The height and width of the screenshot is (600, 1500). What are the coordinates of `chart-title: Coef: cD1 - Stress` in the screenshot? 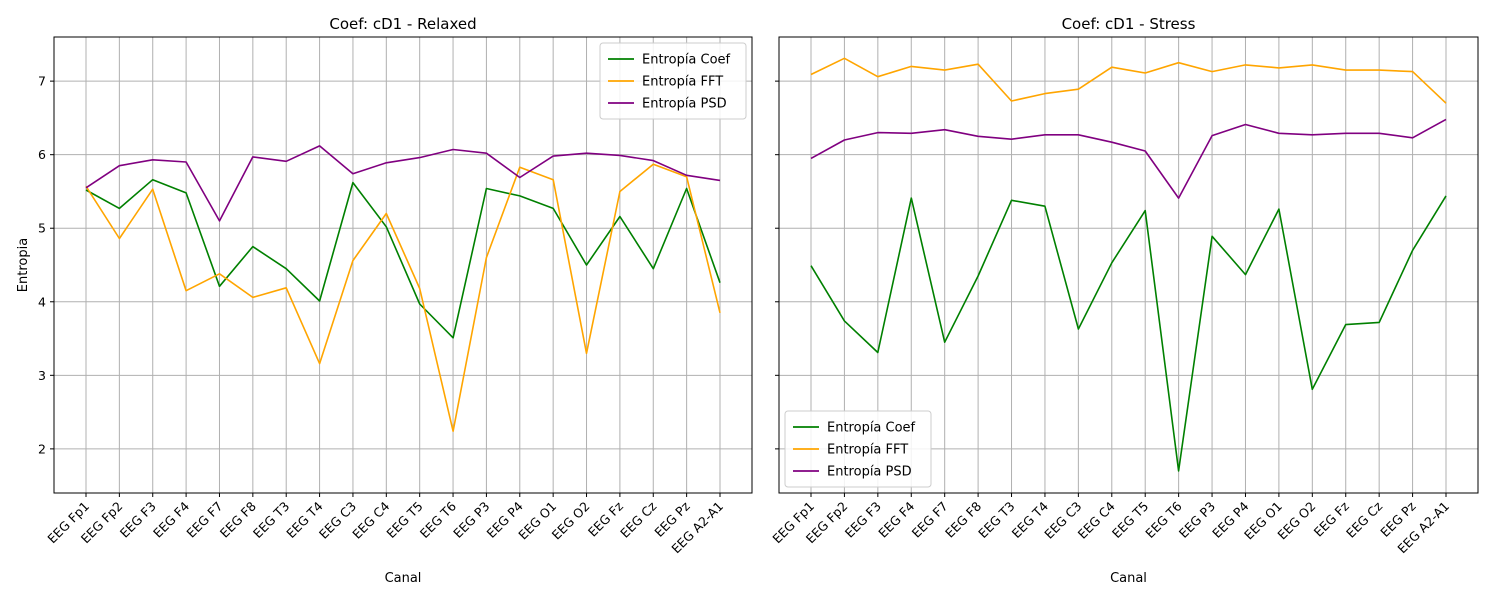 It's located at (1129, 24).